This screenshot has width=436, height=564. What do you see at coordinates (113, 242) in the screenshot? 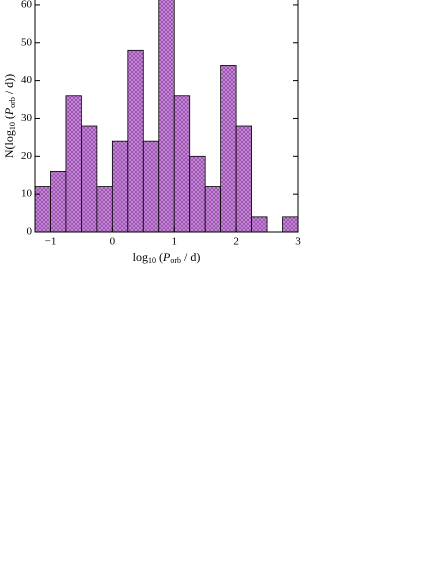
I see `x-tick-label: 0` at bounding box center [113, 242].